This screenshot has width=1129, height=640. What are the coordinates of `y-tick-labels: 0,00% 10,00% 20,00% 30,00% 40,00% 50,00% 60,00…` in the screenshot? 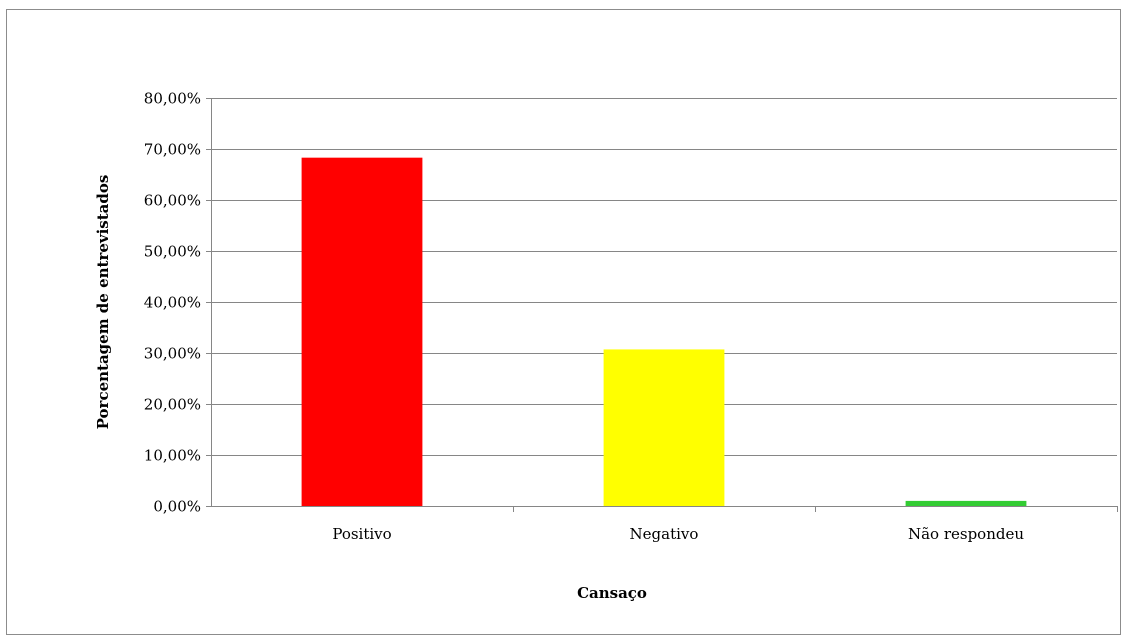 It's located at (172, 303).